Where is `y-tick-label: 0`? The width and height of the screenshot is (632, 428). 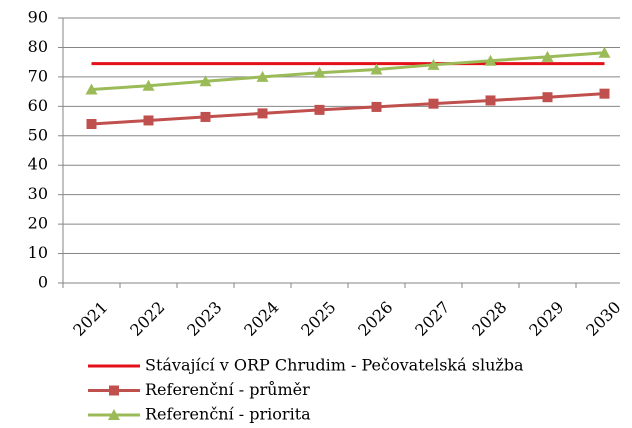 y-tick-label: 0 is located at coordinates (43, 282).